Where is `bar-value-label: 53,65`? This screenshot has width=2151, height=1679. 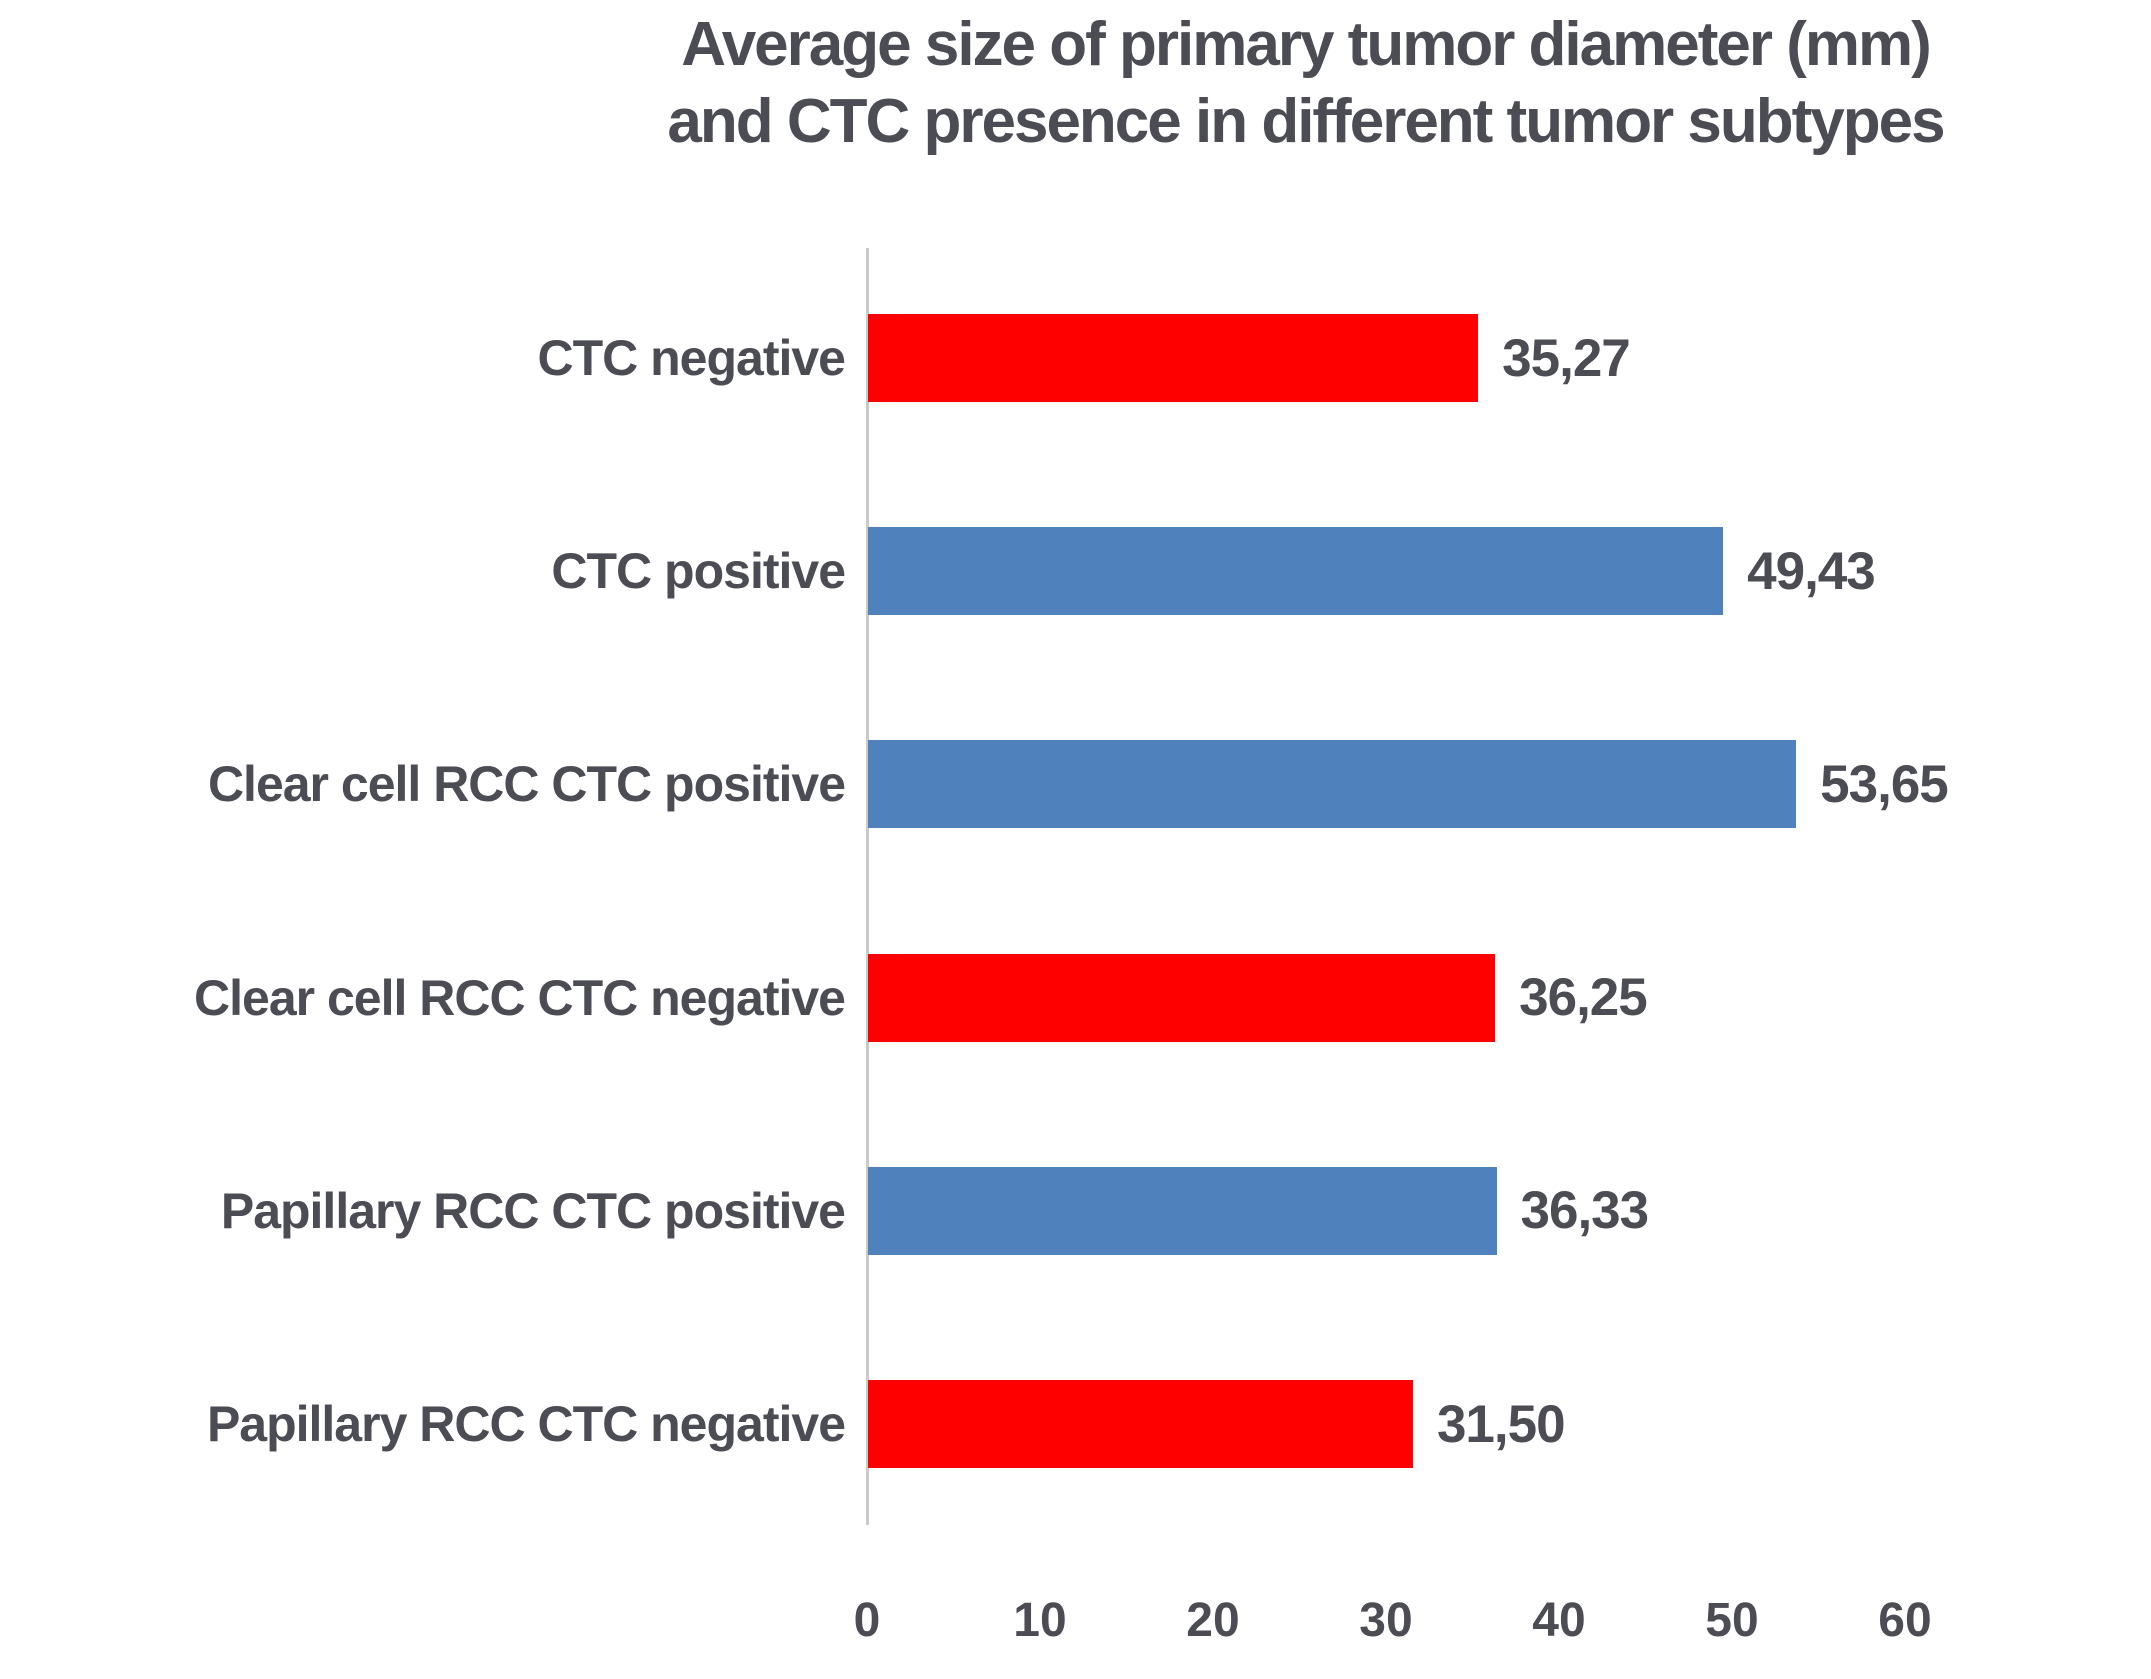 bar-value-label: 53,65 is located at coordinates (1884, 784).